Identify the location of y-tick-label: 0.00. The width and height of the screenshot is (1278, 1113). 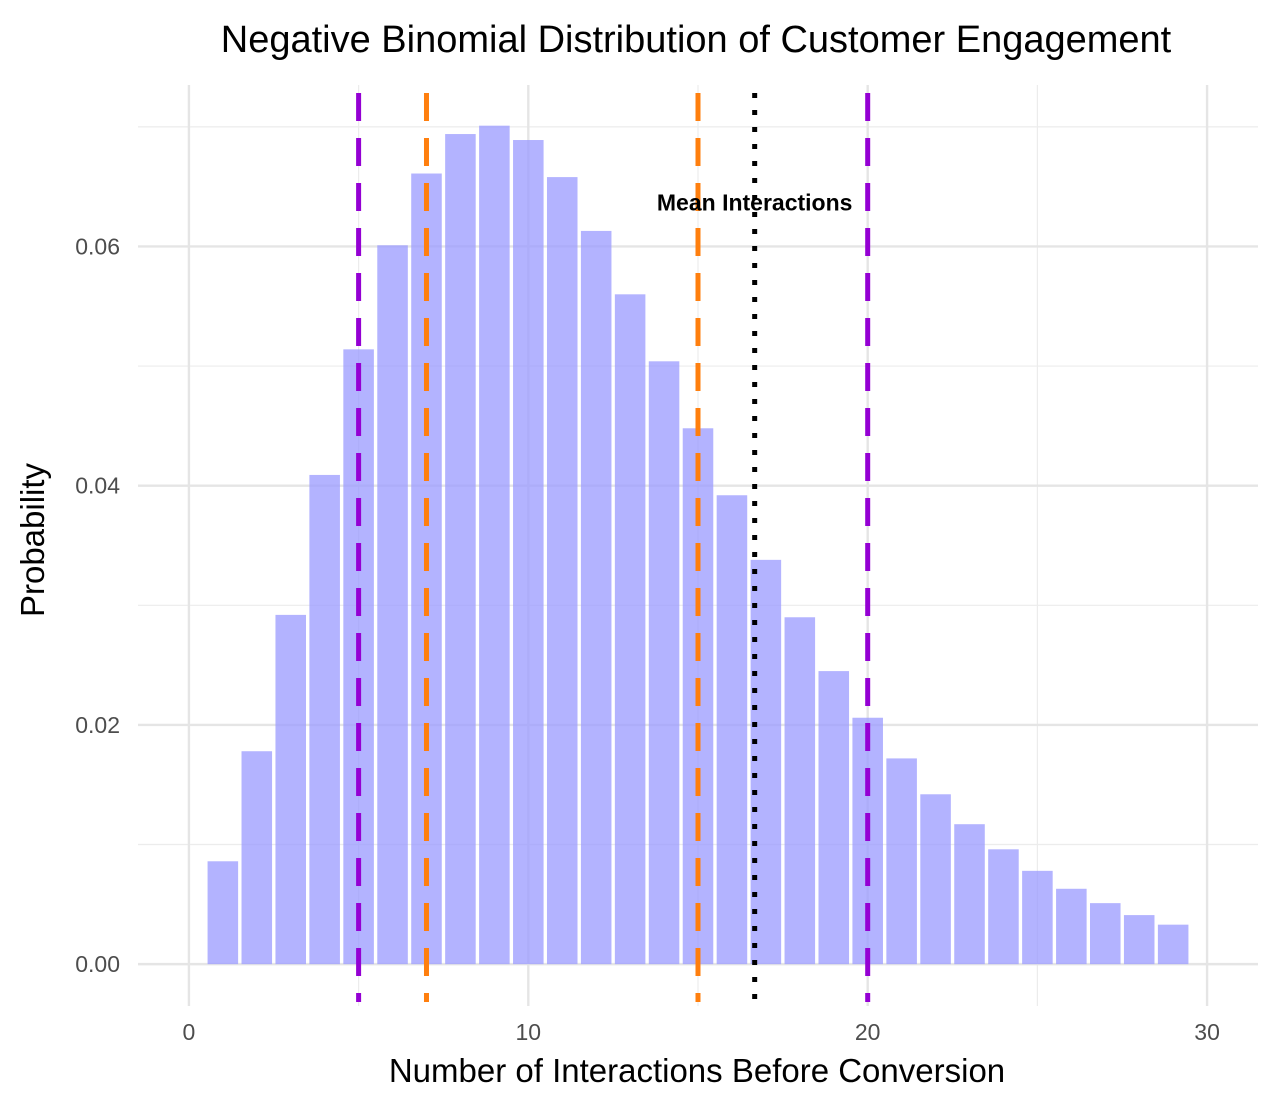
(97, 964).